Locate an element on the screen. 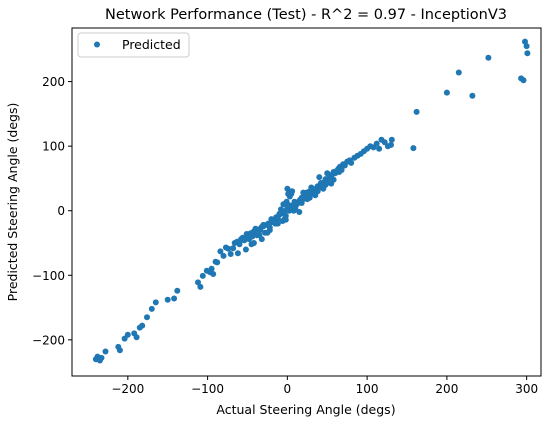  x-tick-label: −200 is located at coordinates (127, 389).